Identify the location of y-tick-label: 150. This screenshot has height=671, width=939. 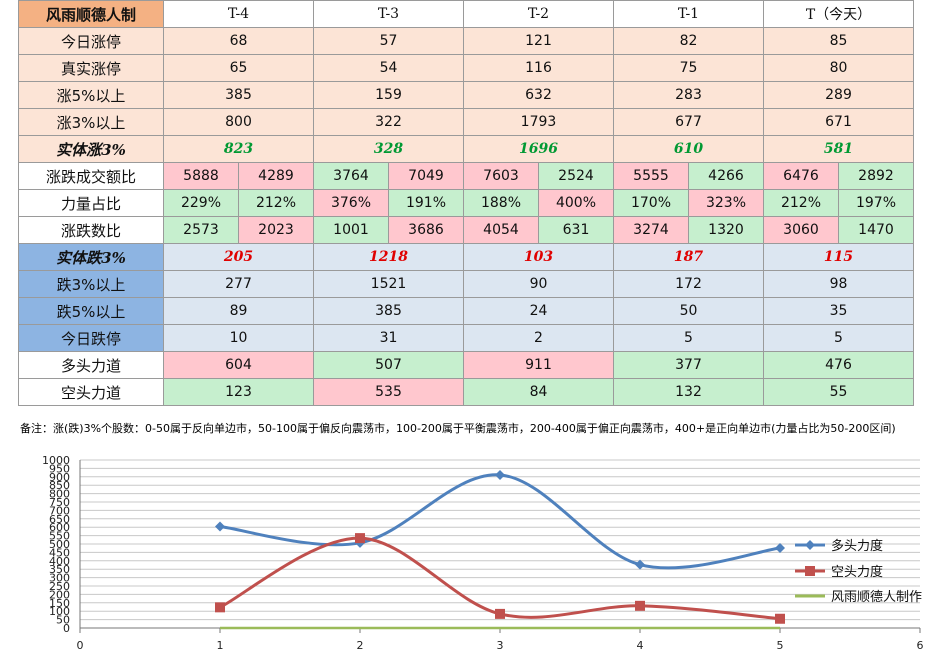
(59, 603).